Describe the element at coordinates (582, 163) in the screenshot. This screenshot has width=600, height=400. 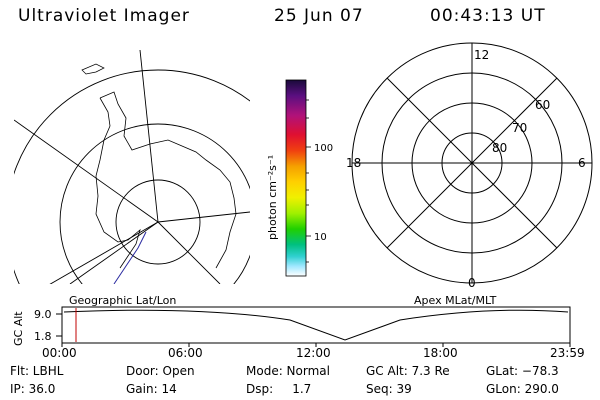
I see `mlt-label-right: 6` at that location.